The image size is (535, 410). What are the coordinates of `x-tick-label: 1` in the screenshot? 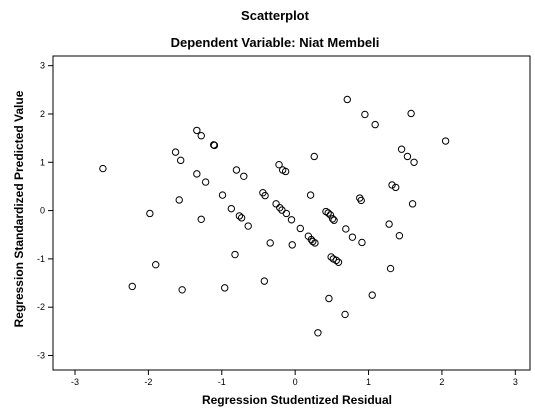 It's located at (368, 382).